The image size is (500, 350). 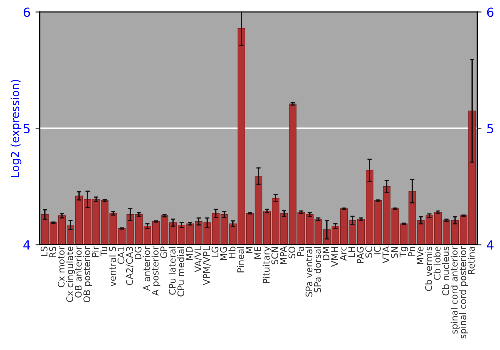 What do you see at coordinates (300, 251) in the screenshot?
I see `x-tick-label: Pa` at bounding box center [300, 251].